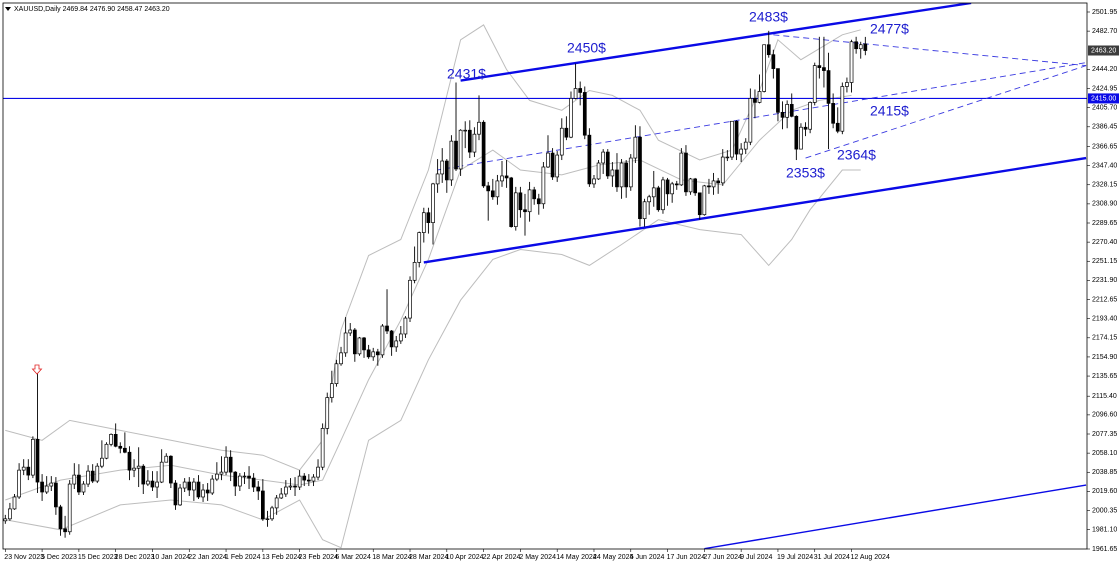 The height and width of the screenshot is (567, 1120). Describe the element at coordinates (1104, 146) in the screenshot. I see `y-tick-label: 2366.65` at that location.